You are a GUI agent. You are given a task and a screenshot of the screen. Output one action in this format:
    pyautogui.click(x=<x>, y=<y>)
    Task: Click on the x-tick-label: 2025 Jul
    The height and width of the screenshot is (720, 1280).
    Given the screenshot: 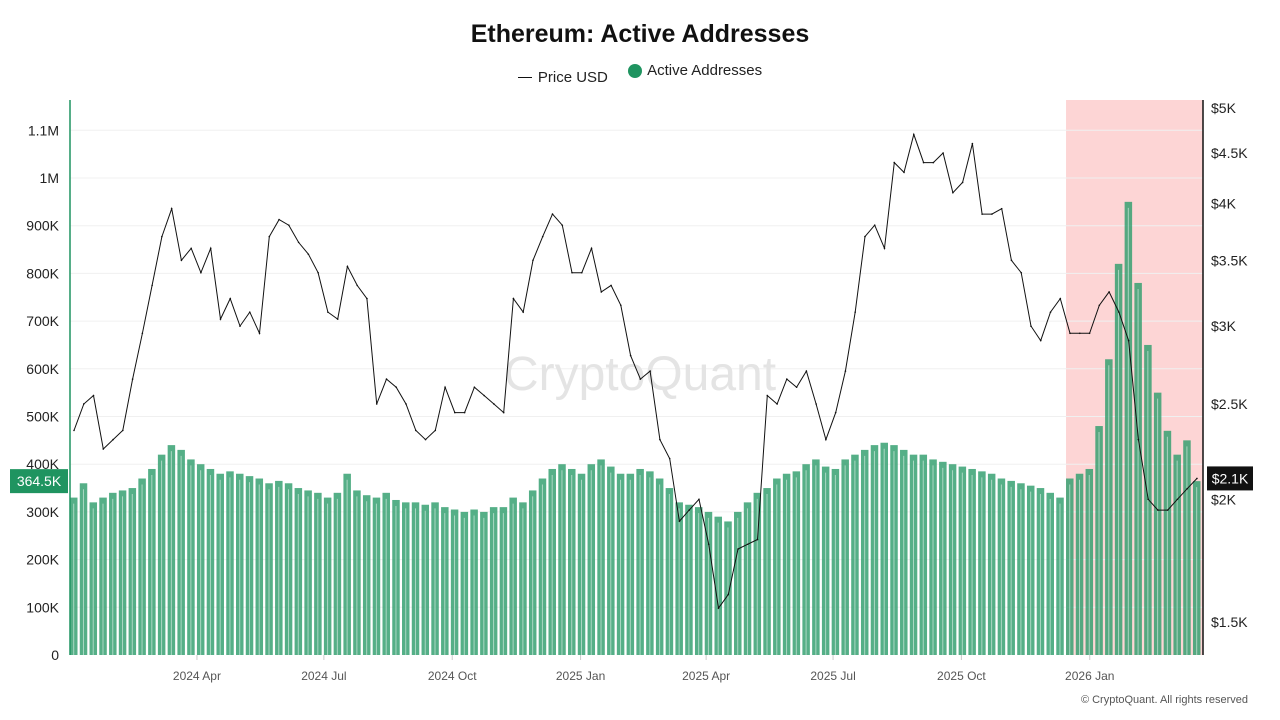 What is the action you would take?
    pyautogui.click(x=832, y=676)
    